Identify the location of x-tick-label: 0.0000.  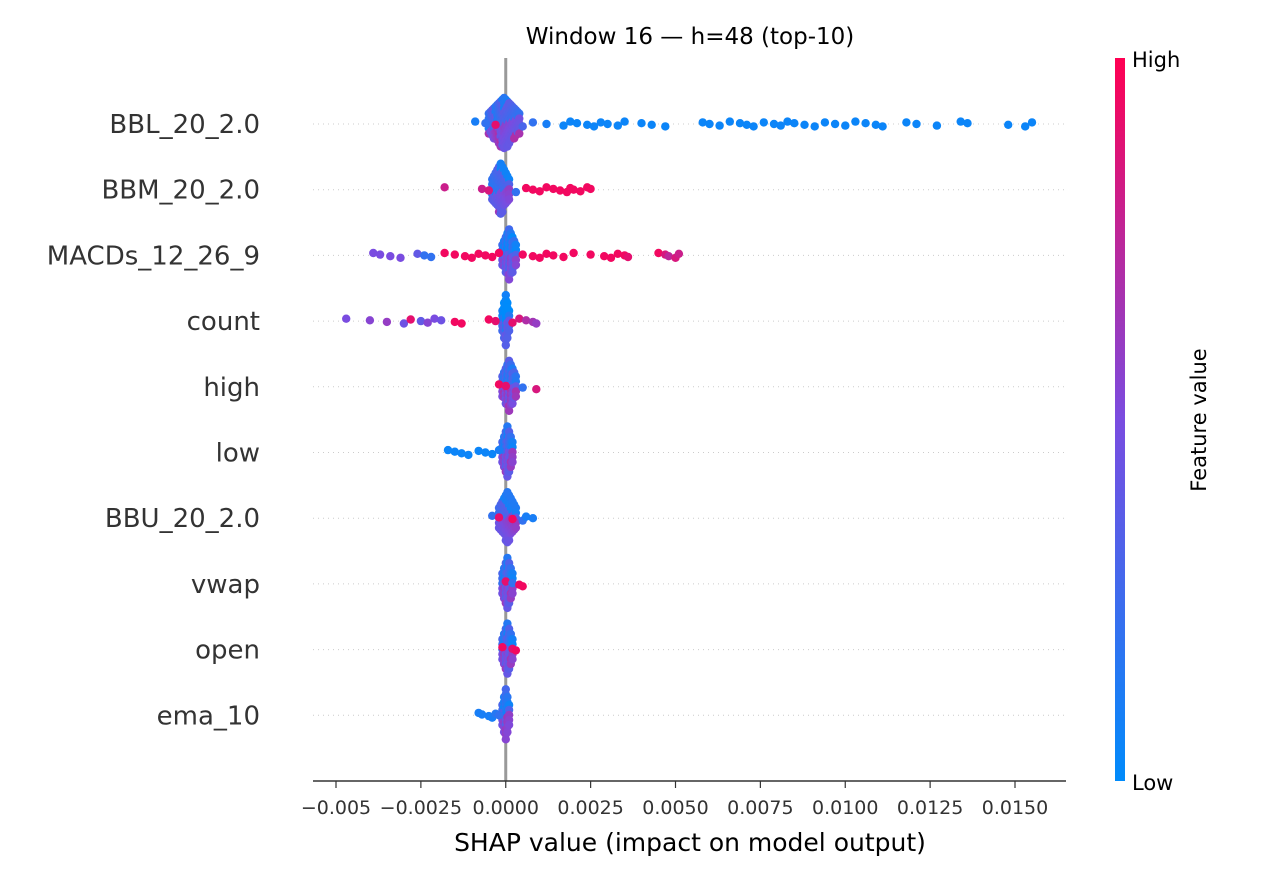
(506, 808).